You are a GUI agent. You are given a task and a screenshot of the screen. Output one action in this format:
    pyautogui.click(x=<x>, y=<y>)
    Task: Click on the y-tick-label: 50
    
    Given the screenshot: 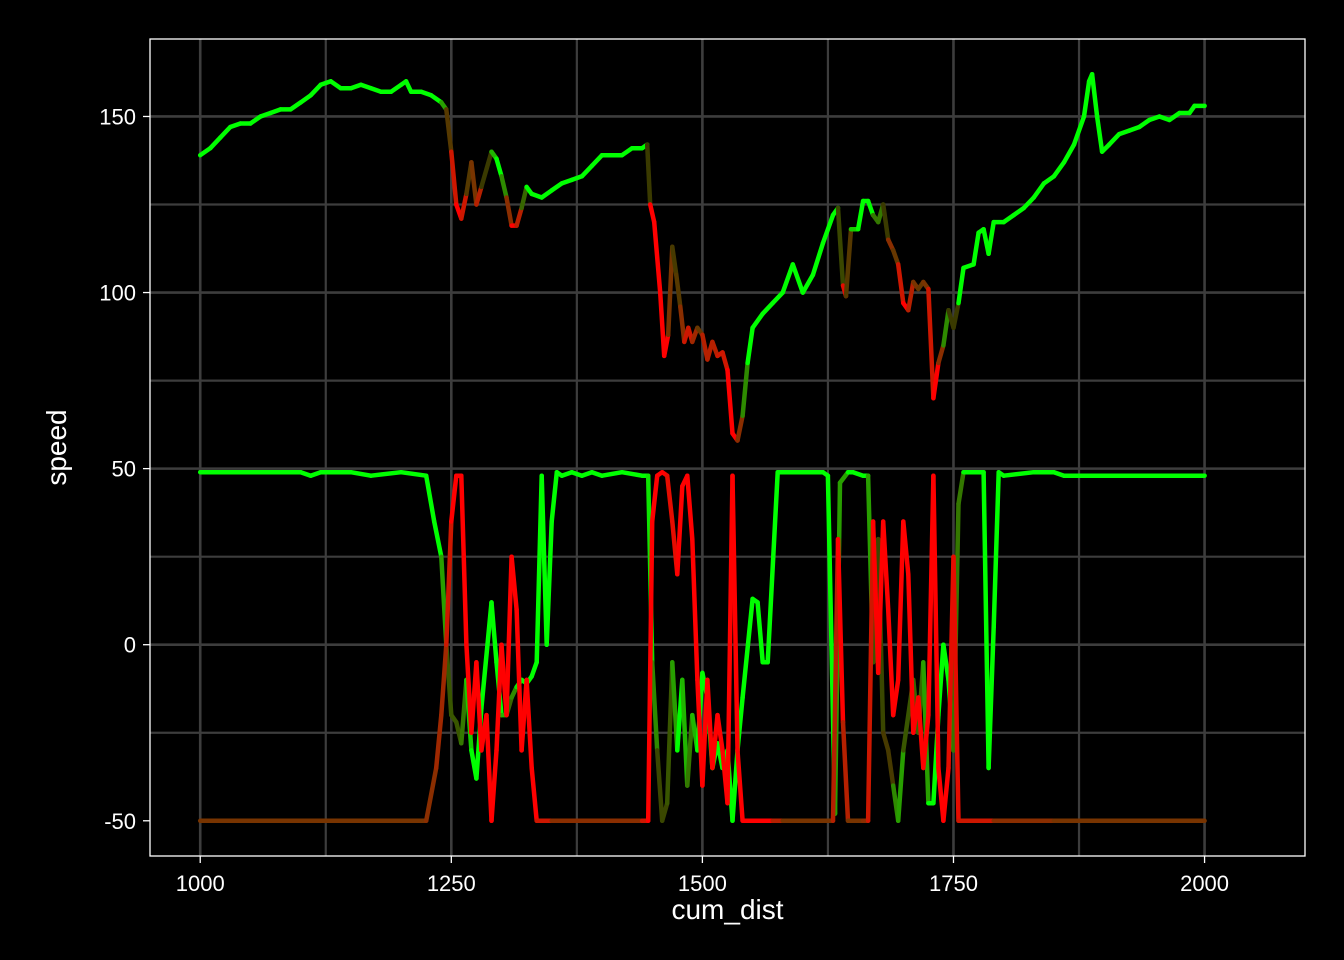 What is the action you would take?
    pyautogui.click(x=124, y=469)
    